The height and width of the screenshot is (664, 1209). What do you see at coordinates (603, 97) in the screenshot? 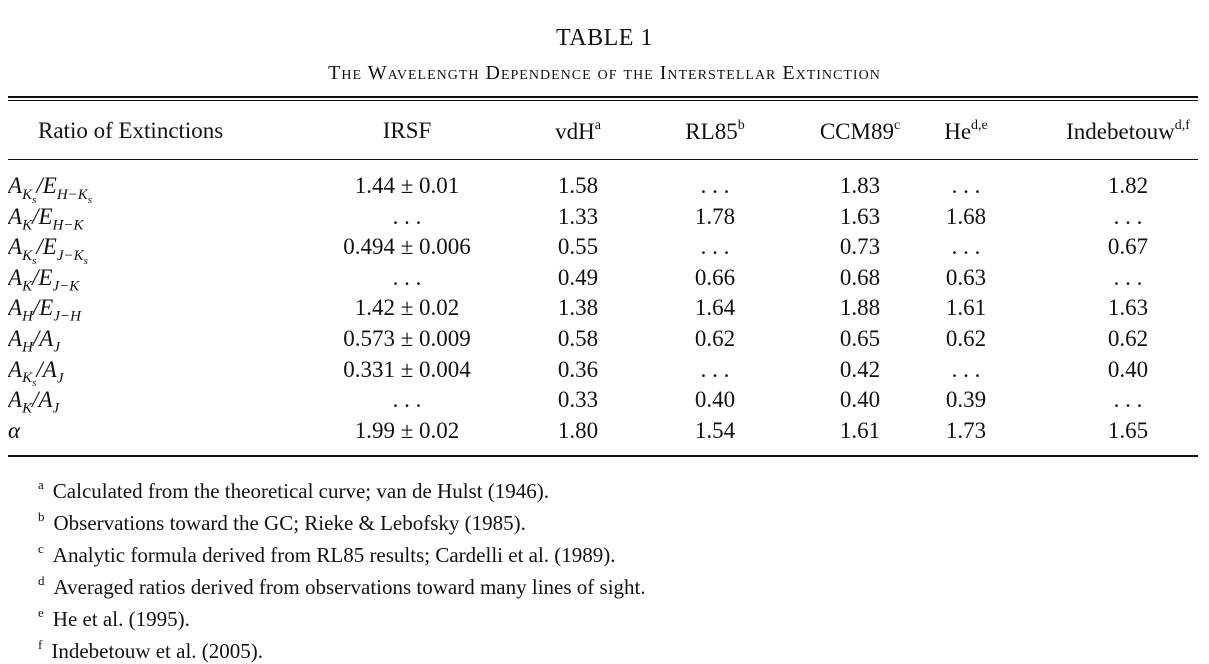
I see `top-rule` at bounding box center [603, 97].